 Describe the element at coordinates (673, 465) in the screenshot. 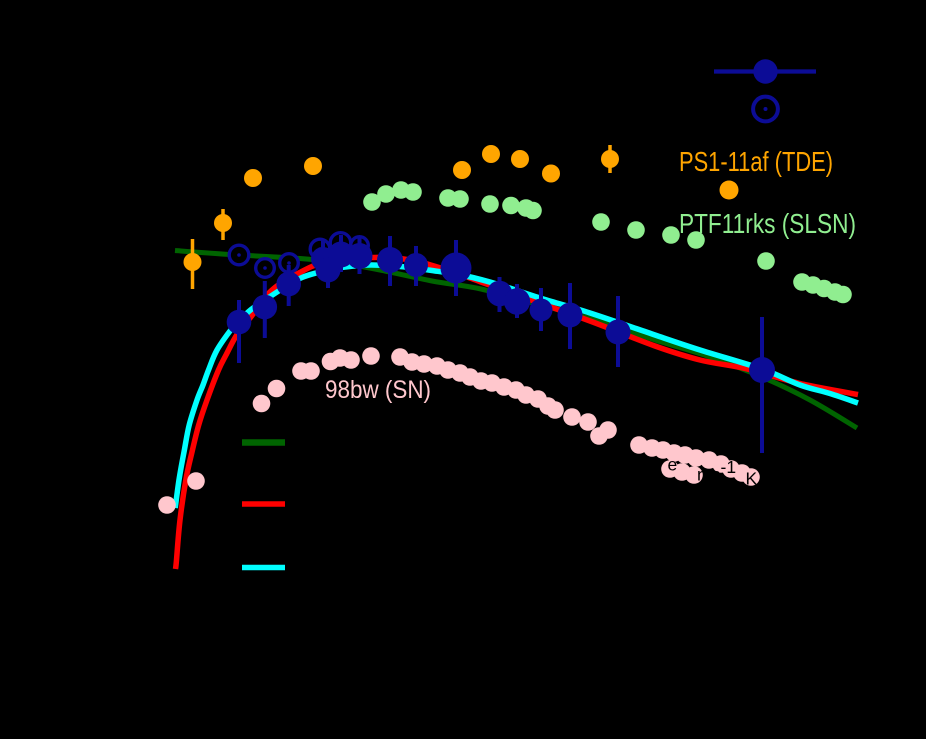

I see `svg-text: e` at that location.